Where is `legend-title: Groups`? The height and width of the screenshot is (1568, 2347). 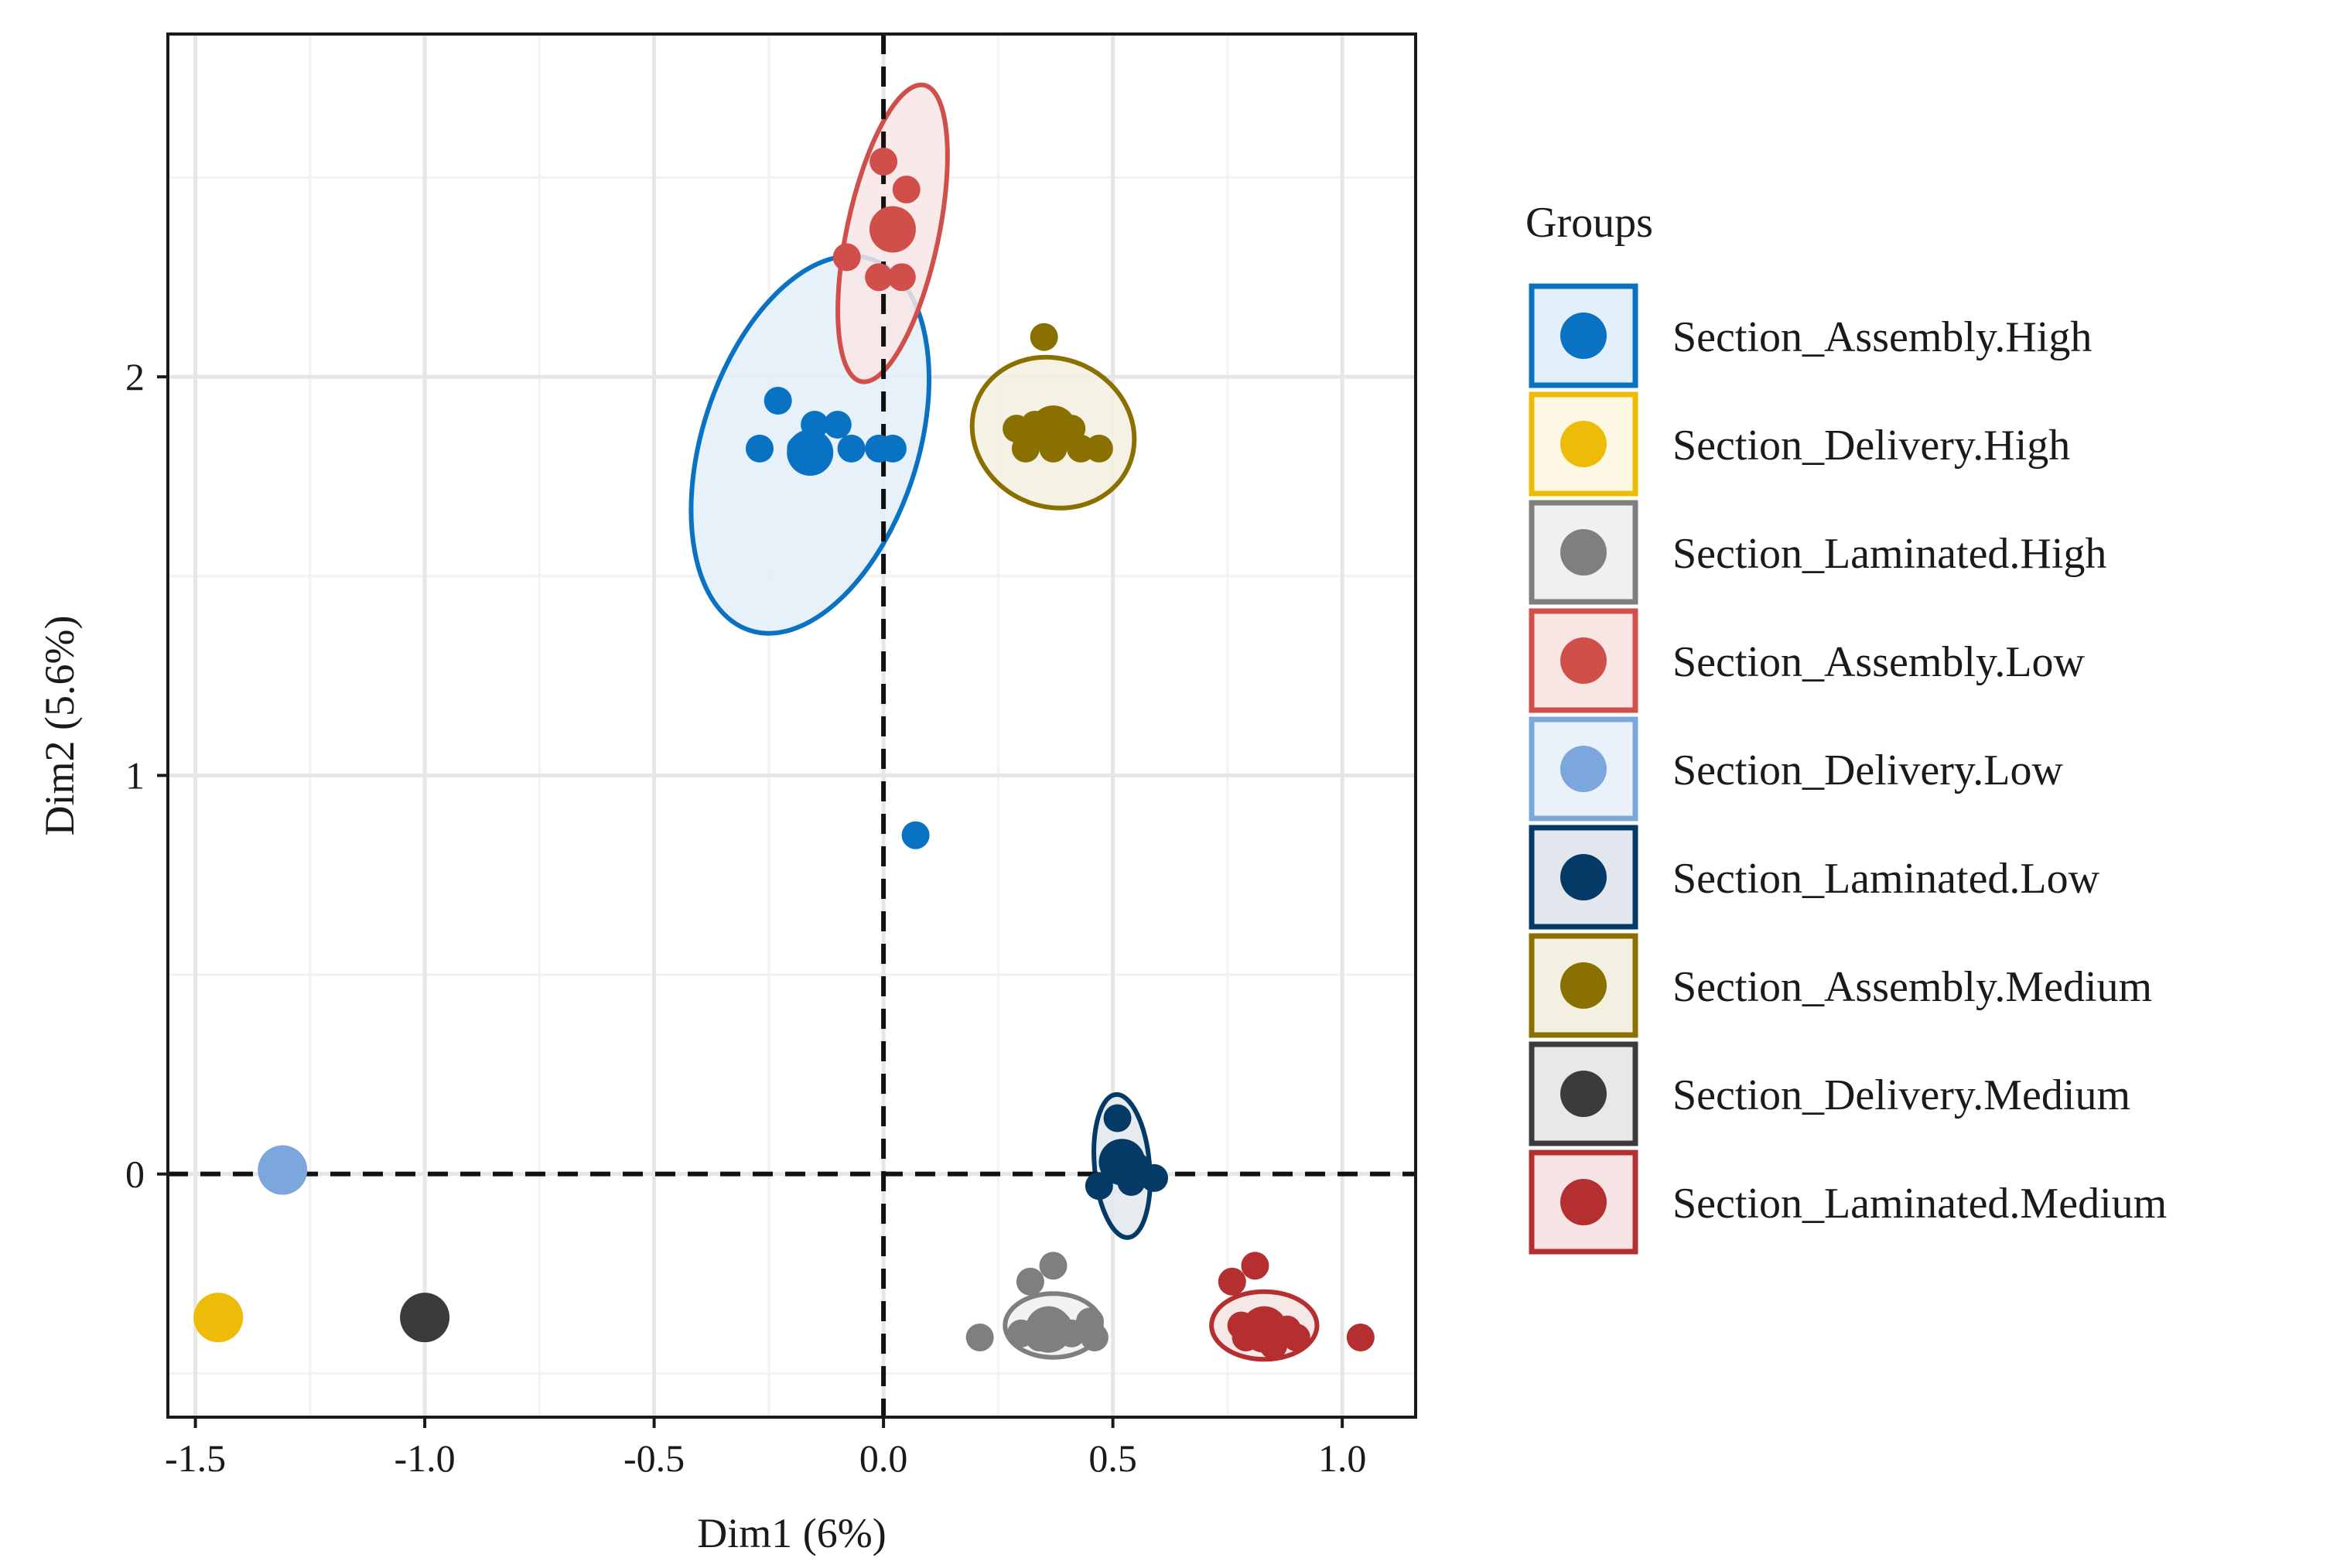
legend-title: Groups is located at coordinates (1589, 223).